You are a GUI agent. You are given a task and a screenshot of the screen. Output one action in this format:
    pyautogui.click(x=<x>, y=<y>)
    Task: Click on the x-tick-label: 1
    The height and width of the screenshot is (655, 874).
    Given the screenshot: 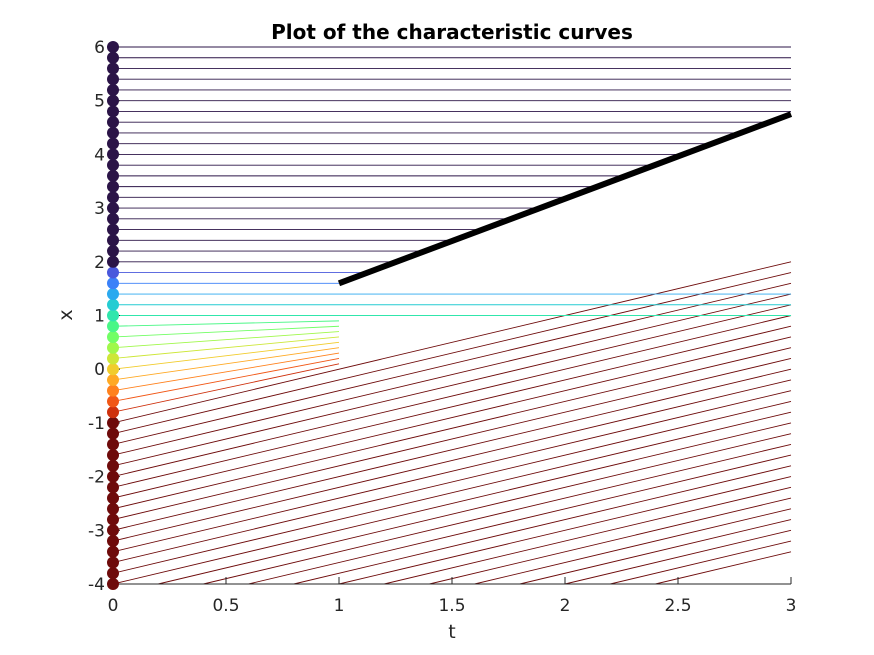 What is the action you would take?
    pyautogui.click(x=339, y=606)
    